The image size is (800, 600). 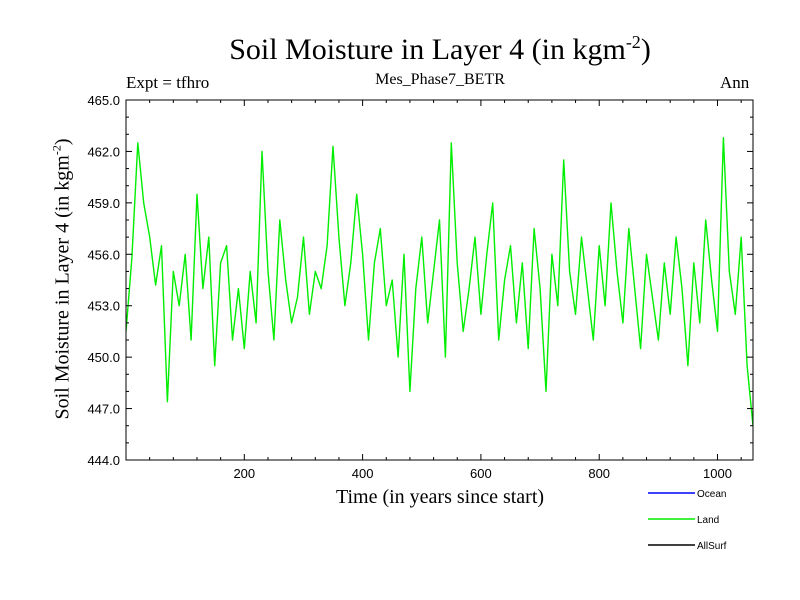 What do you see at coordinates (103, 357) in the screenshot?
I see `y-tick-label: 450.0` at bounding box center [103, 357].